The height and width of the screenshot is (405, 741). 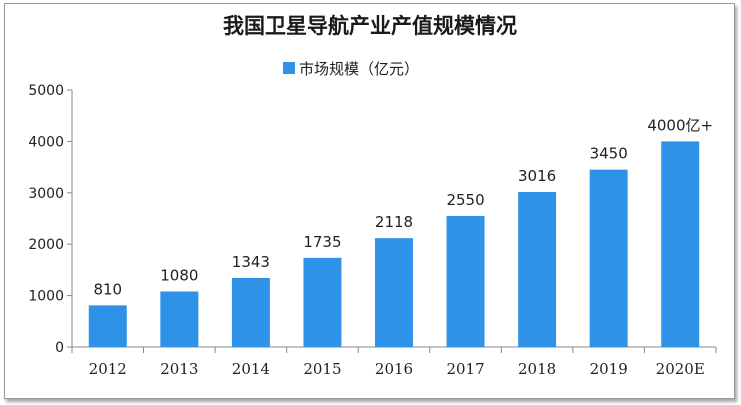 I want to click on x-tick-label-2014: 2014, so click(x=251, y=369).